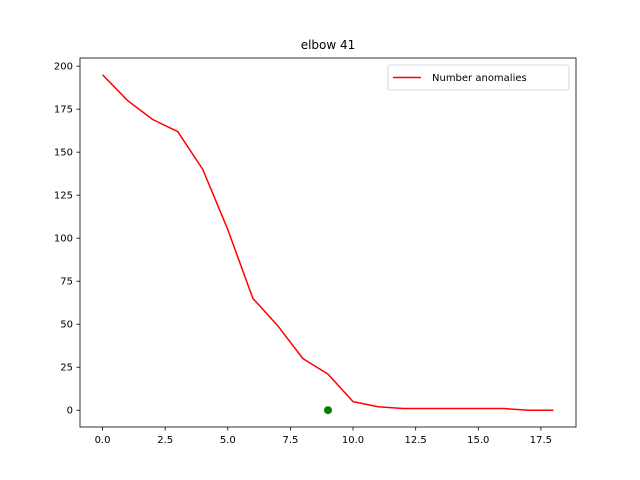  I want to click on x-tick-label-2: 5.0, so click(228, 440).